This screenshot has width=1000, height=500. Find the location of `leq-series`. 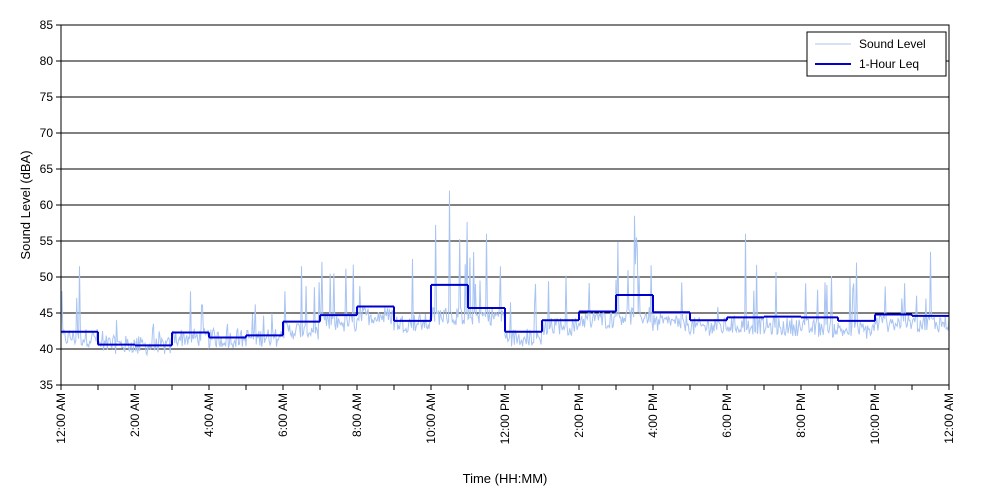

leq-series is located at coordinates (505, 315).